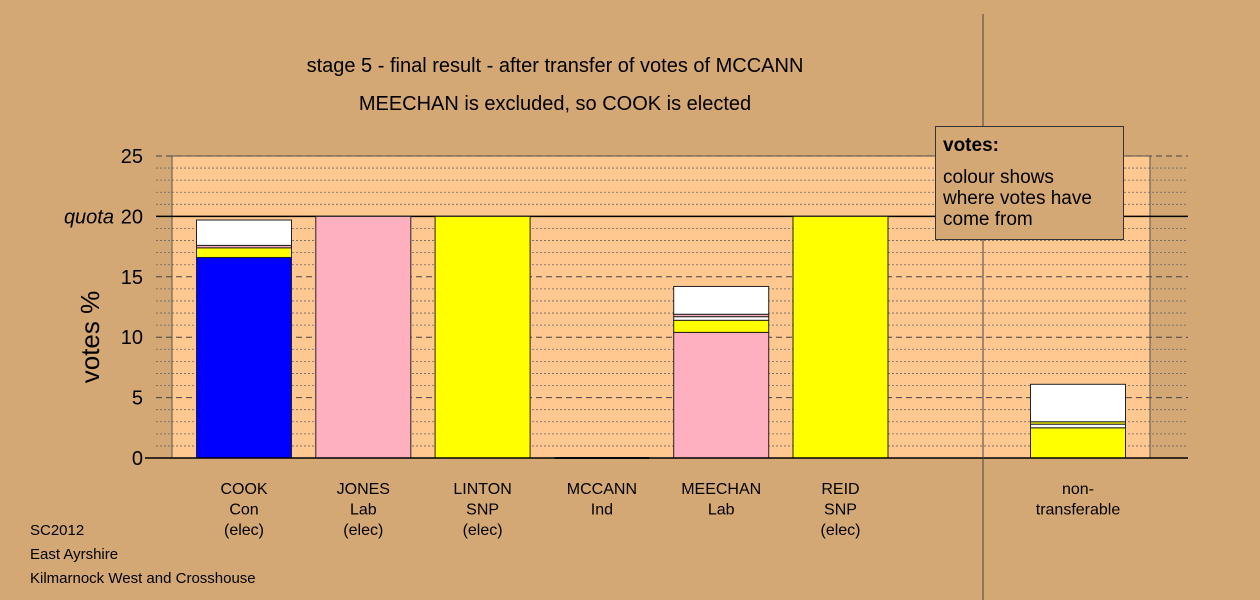  Describe the element at coordinates (363, 489) in the screenshot. I see `x-tick-label: JONES` at that location.